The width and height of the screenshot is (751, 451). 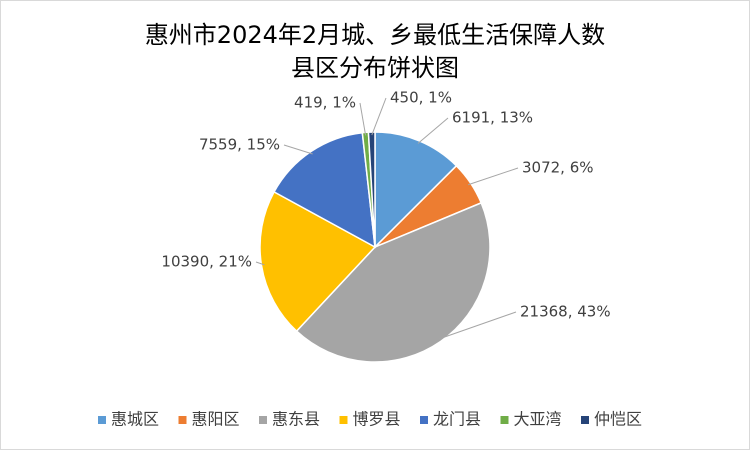 What do you see at coordinates (618, 419) in the screenshot?
I see `legend-label: 仲恺区` at bounding box center [618, 419].